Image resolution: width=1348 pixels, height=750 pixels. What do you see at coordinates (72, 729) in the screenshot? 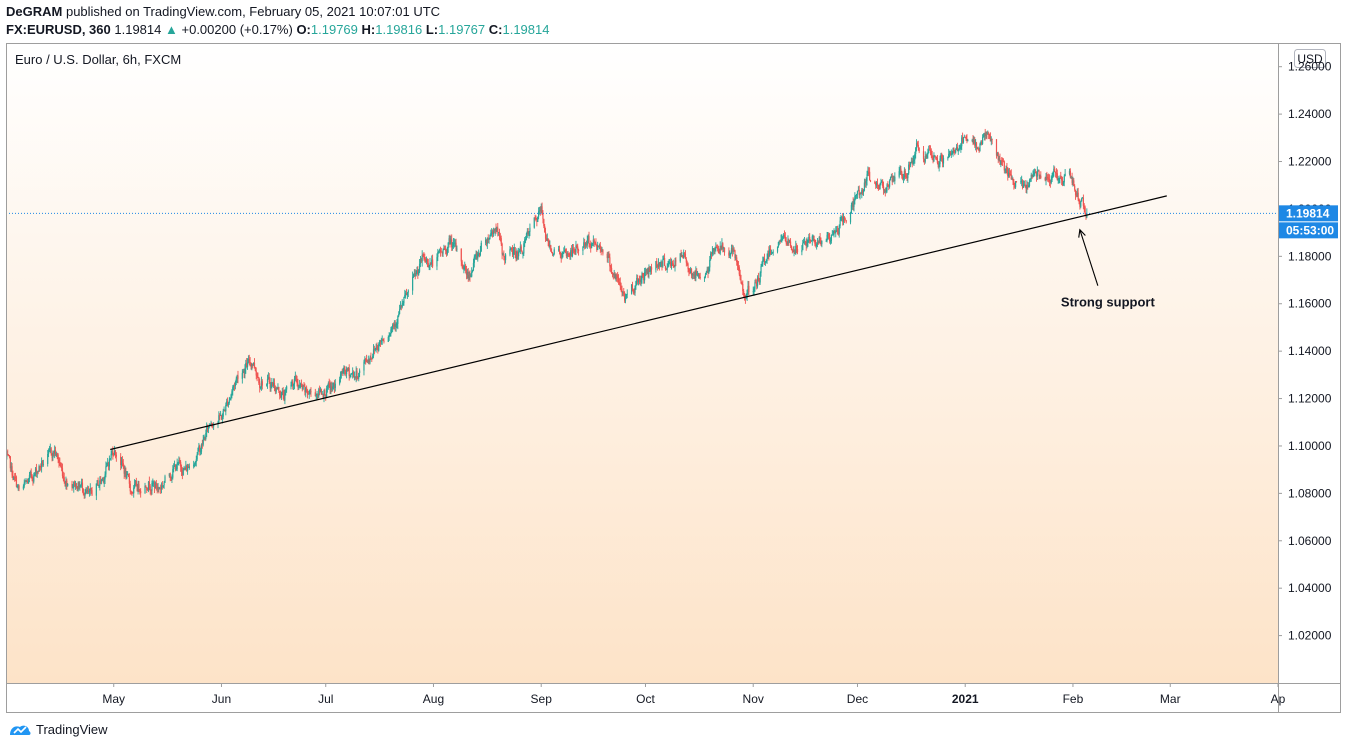
I see `tradingview-brand: TradingView` at bounding box center [72, 729].